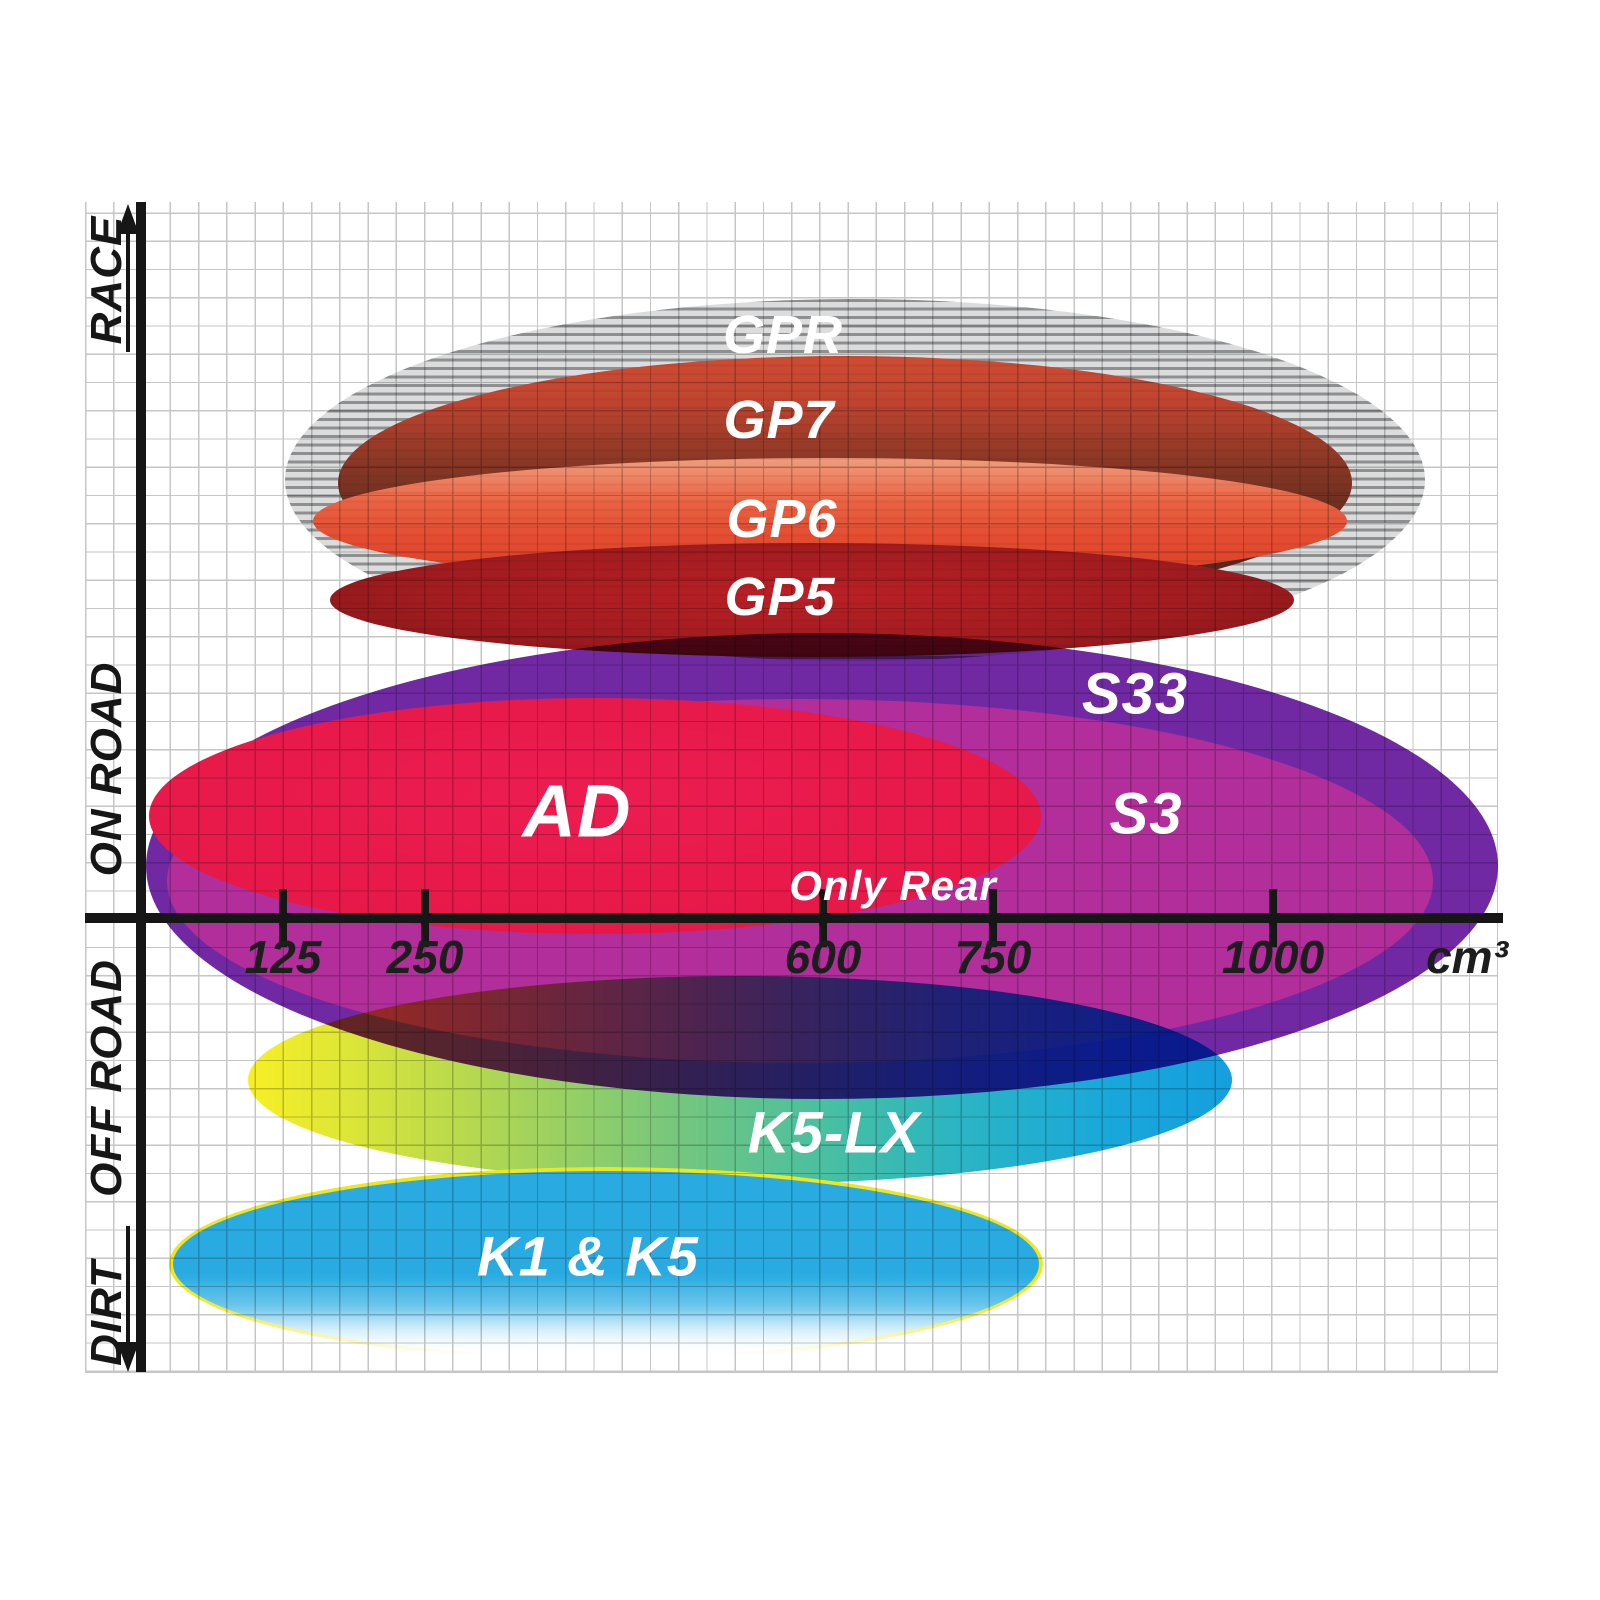 The height and width of the screenshot is (1600, 1600). I want to click on series-label-gp7: GP7, so click(779, 420).